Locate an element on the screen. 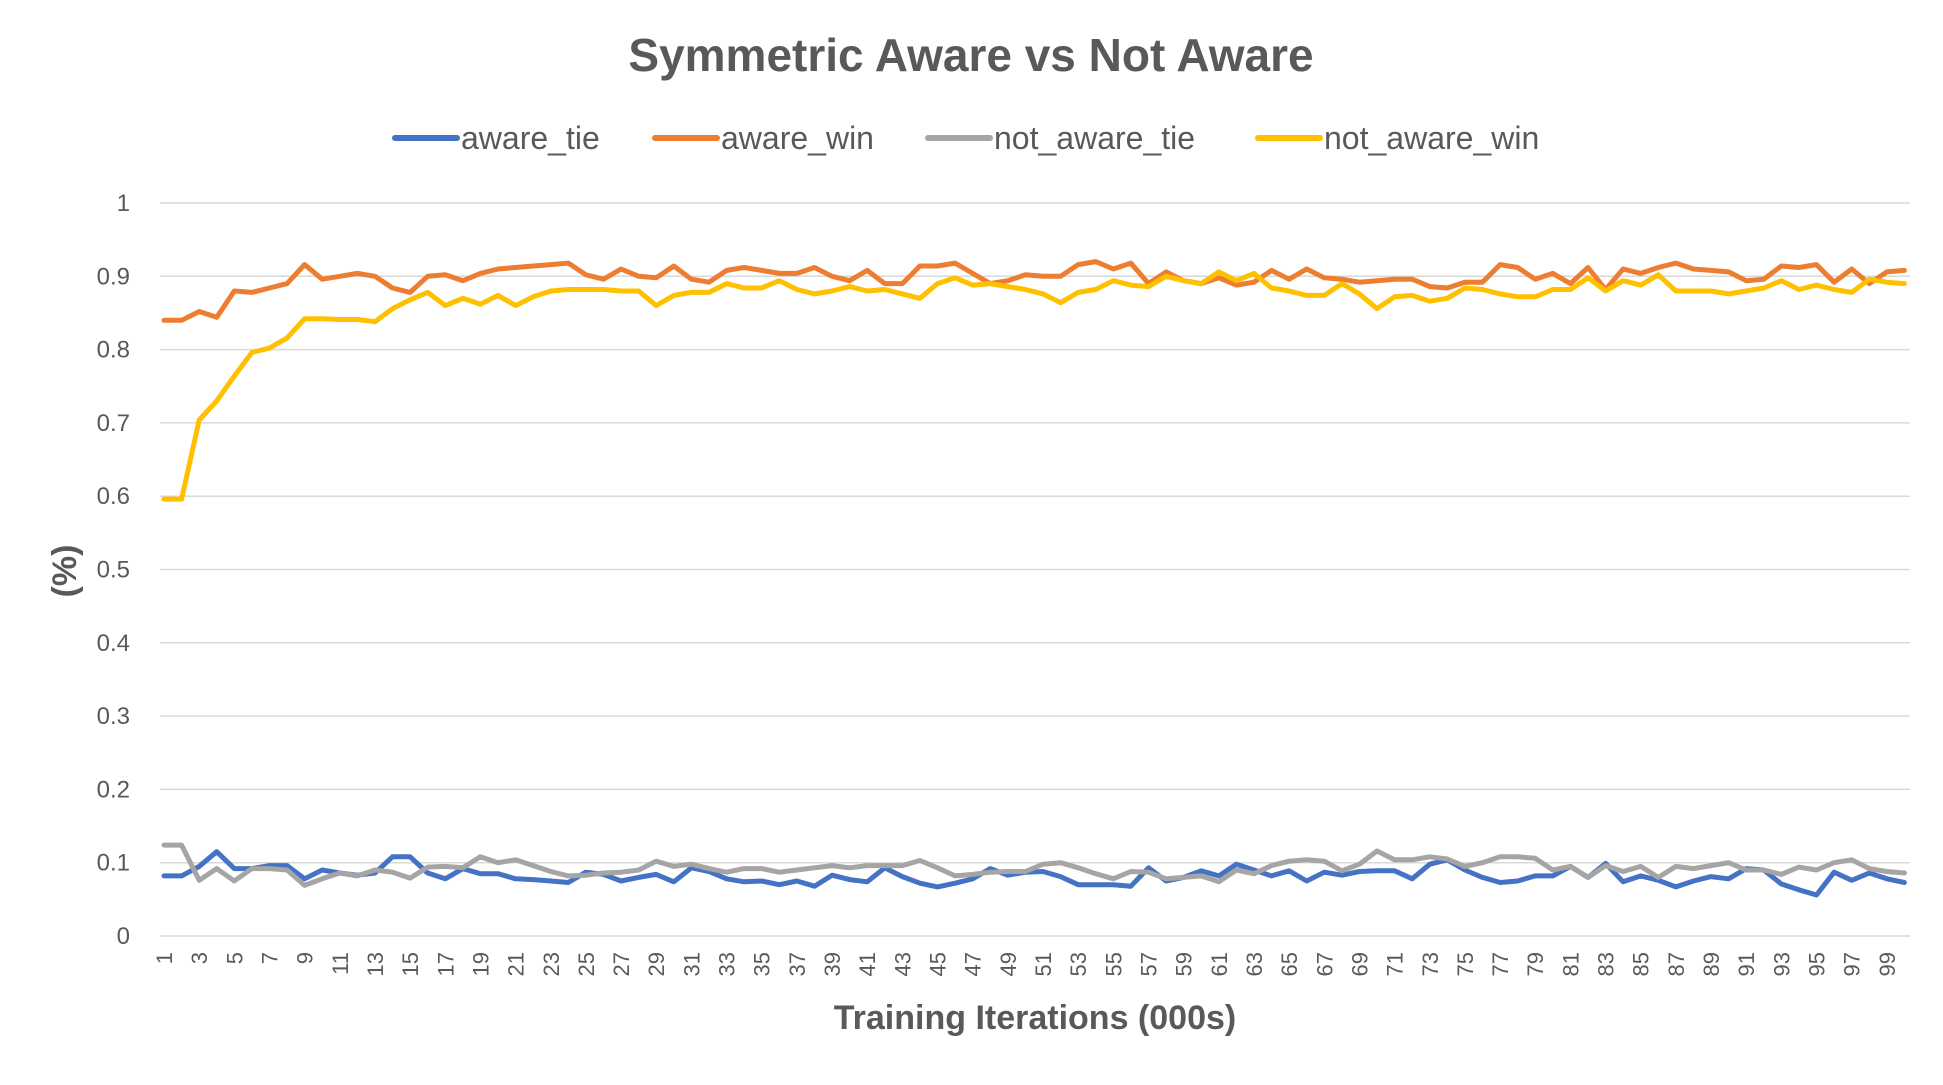  x-tick-label: 95 is located at coordinates (1817, 964).